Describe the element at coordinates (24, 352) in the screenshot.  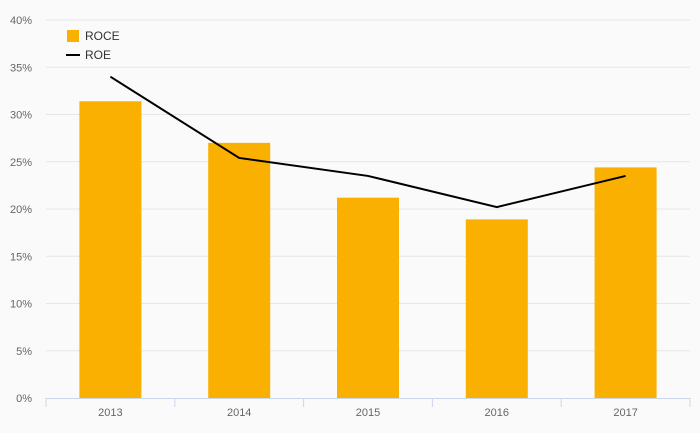
I see `y-tick-label: 5%` at that location.